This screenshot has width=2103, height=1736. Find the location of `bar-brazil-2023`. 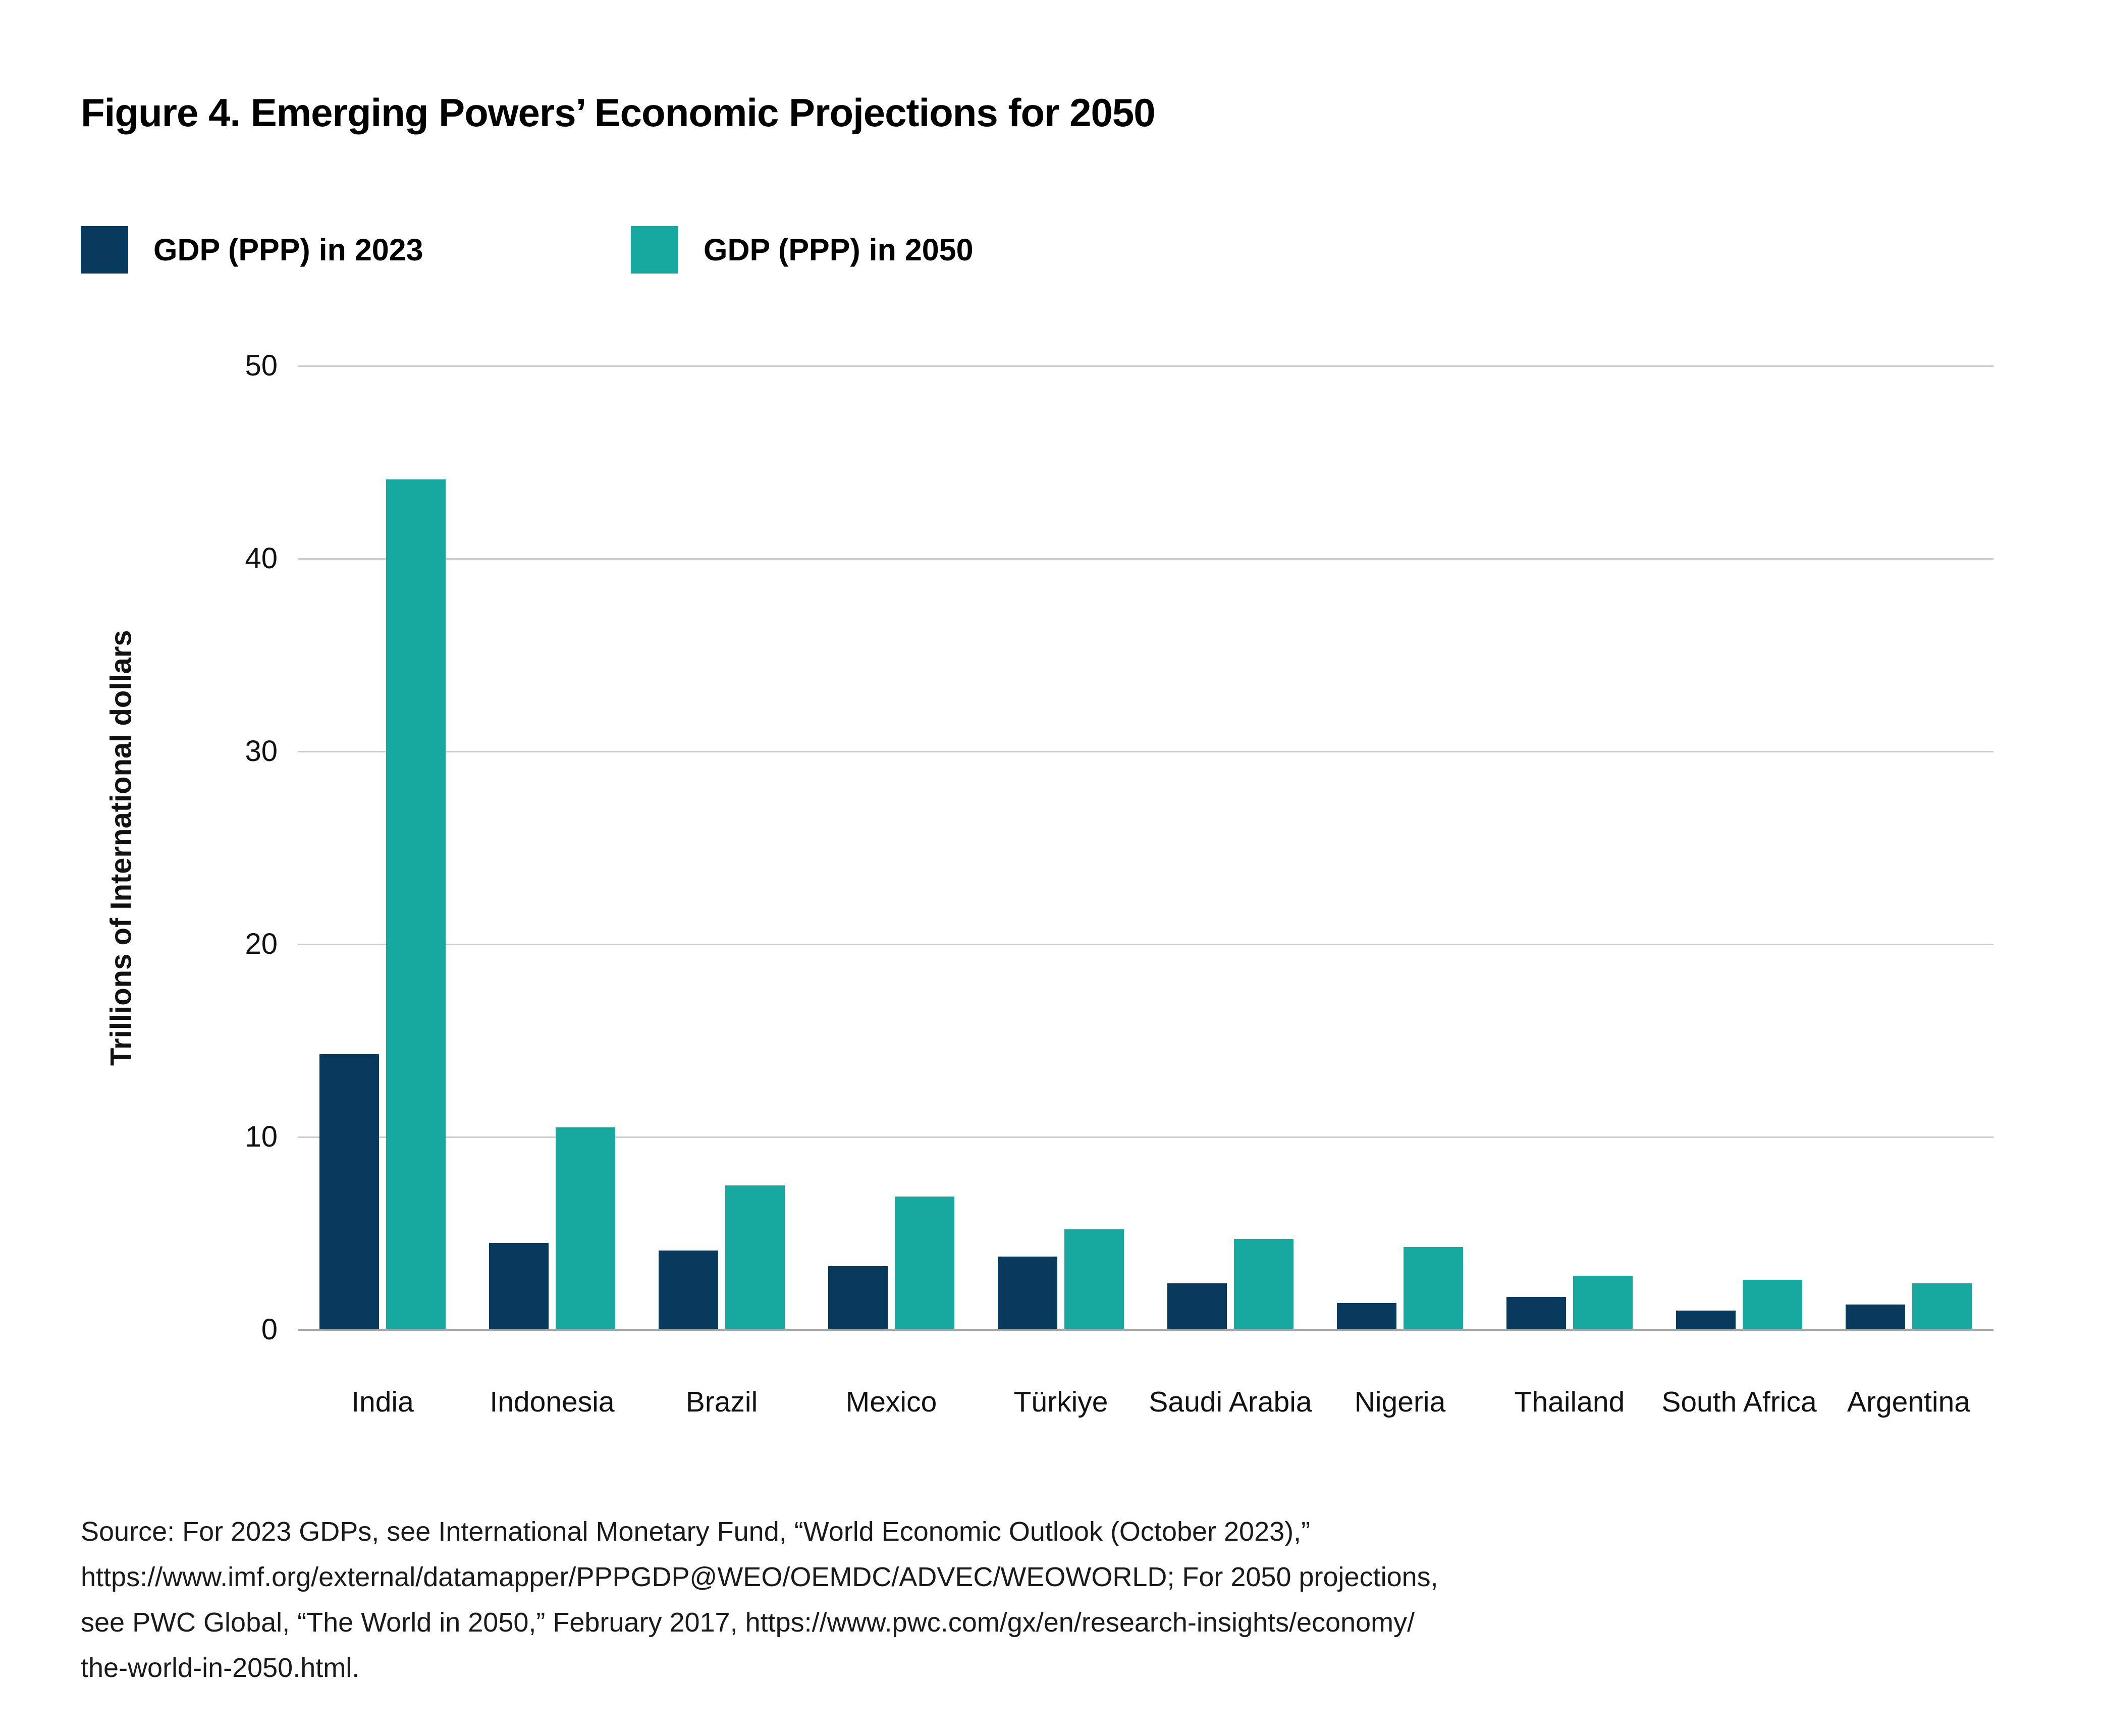

bar-brazil-2023 is located at coordinates (688, 1290).